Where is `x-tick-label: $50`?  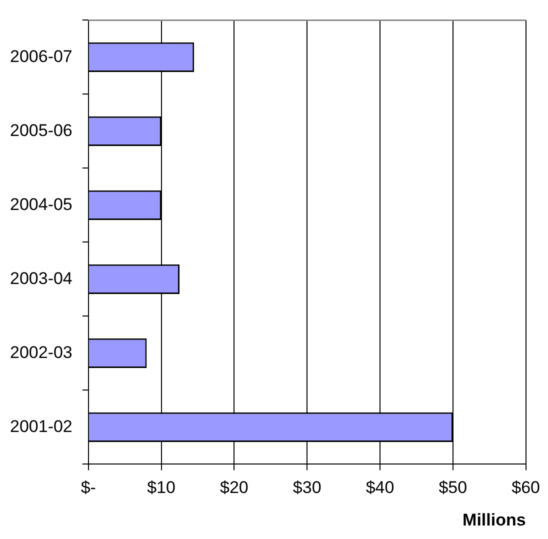 x-tick-label: $50 is located at coordinates (453, 488).